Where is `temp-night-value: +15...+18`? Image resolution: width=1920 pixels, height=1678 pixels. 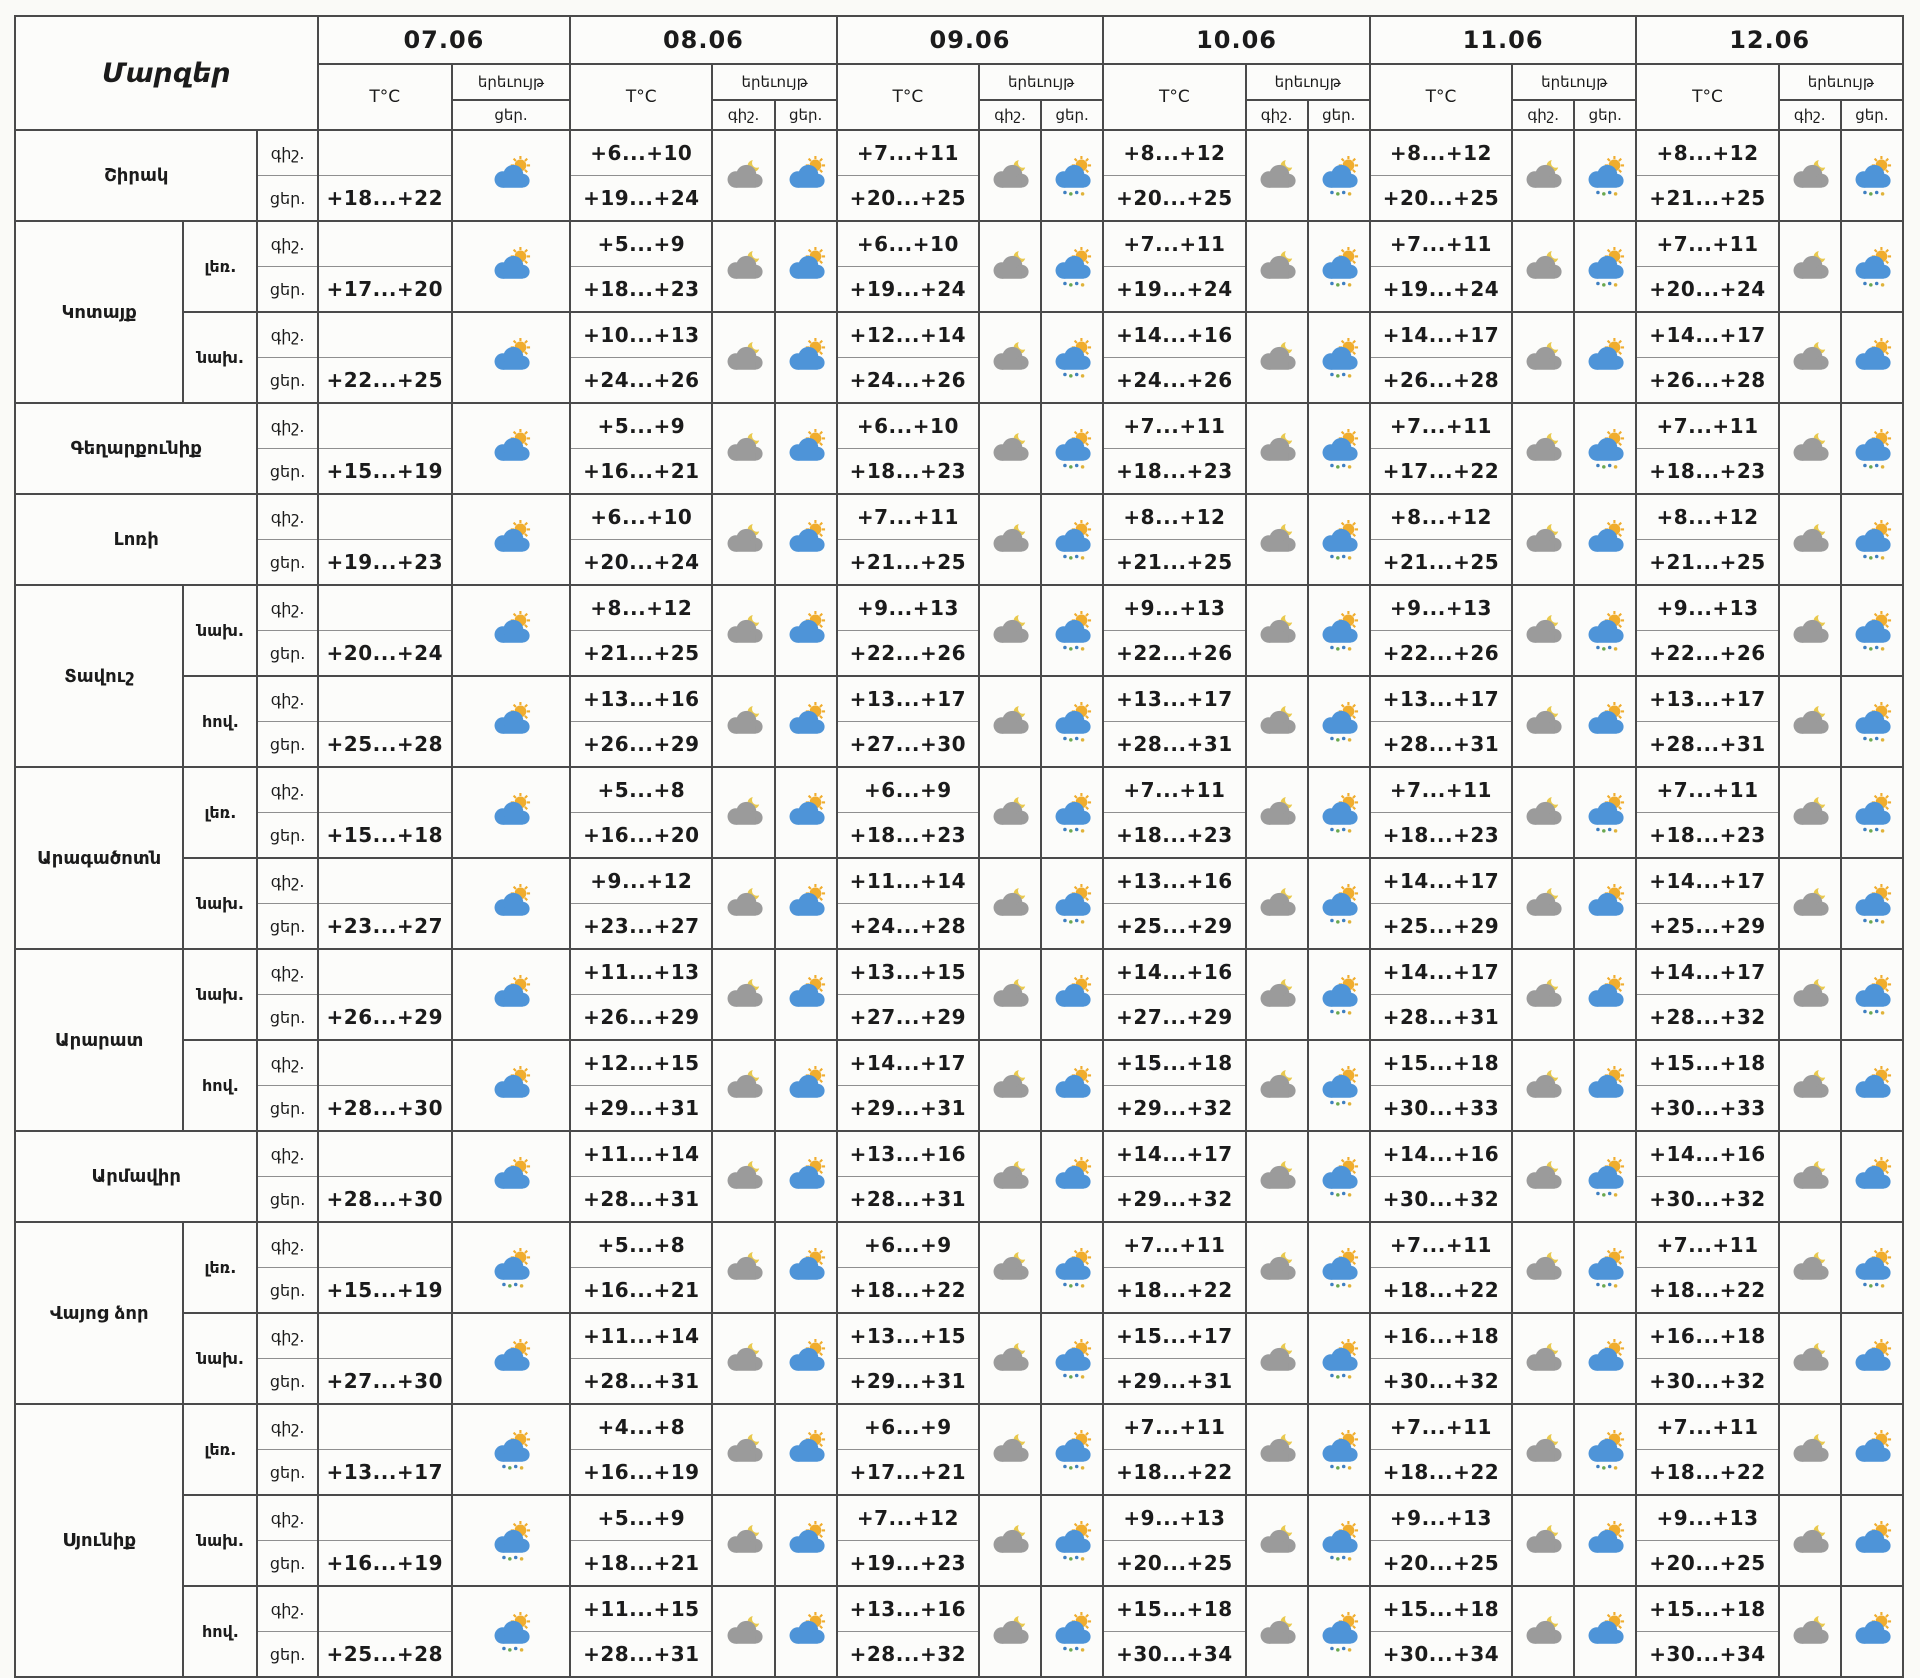 temp-night-value: +15...+18 is located at coordinates (1441, 1062).